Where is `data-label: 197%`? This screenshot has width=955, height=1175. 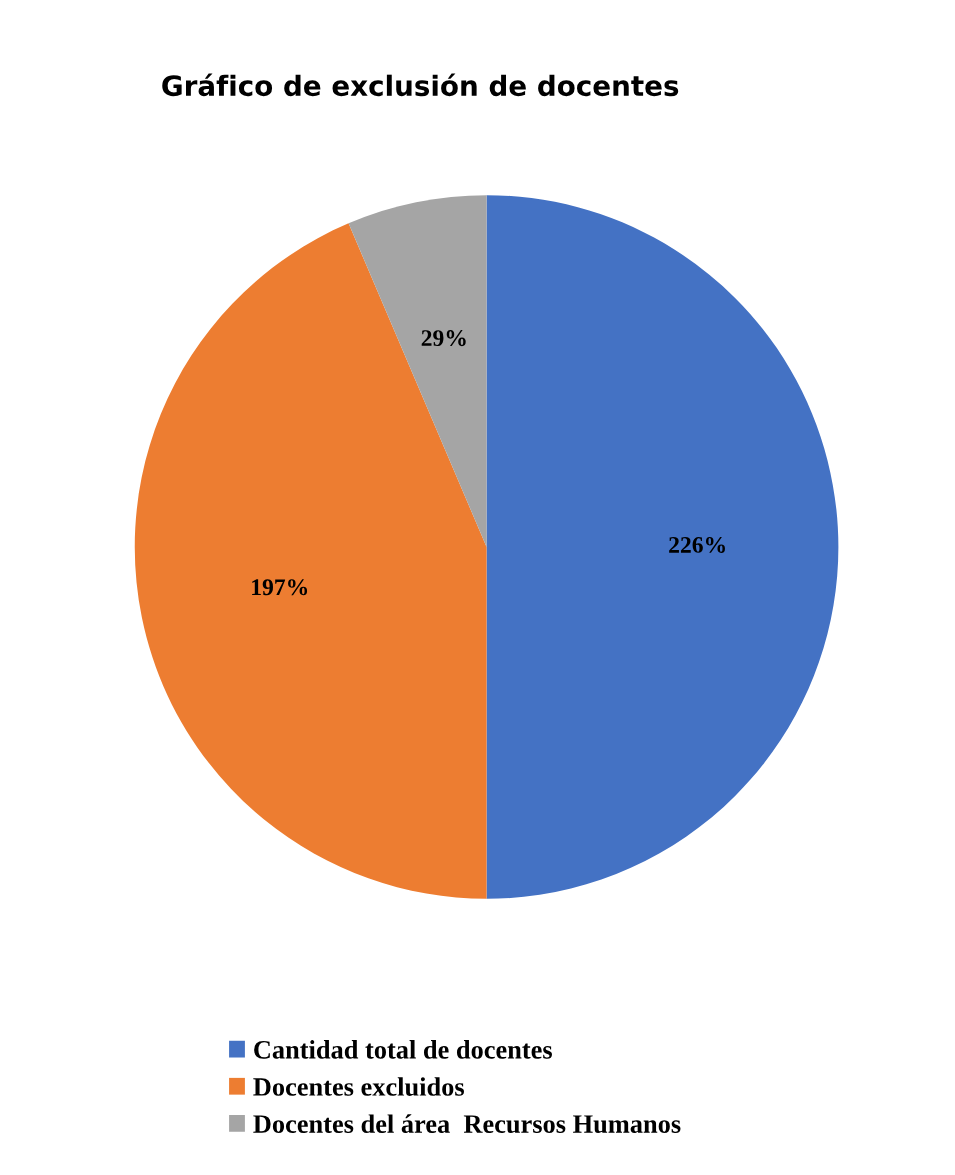
data-label: 197% is located at coordinates (280, 587).